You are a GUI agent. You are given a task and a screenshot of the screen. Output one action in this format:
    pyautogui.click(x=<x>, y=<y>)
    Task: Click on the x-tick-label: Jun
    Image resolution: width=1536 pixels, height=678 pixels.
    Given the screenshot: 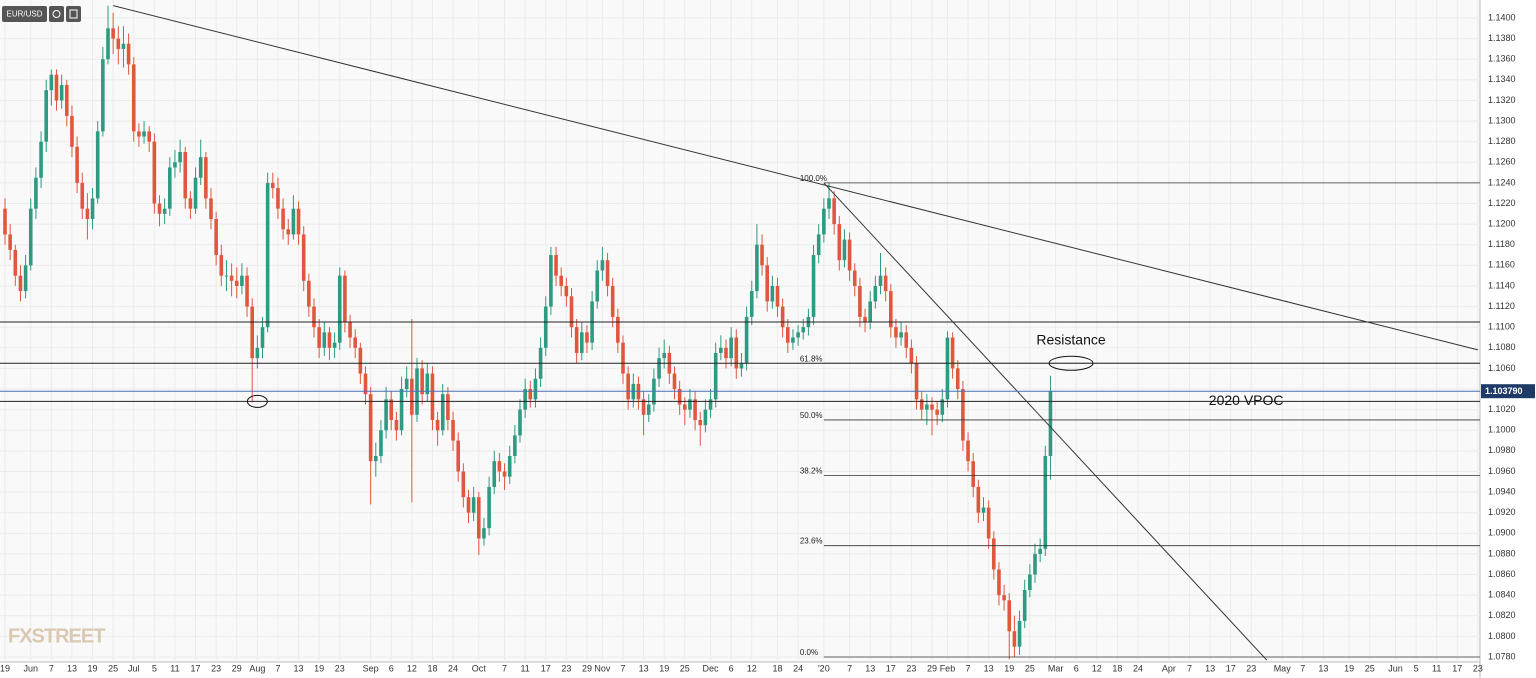 What is the action you would take?
    pyautogui.click(x=30, y=668)
    